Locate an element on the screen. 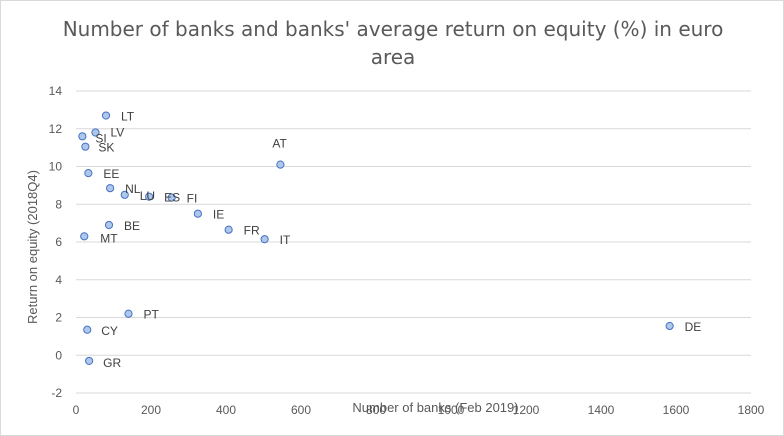 This screenshot has width=784, height=436. x-tick-label: 600 is located at coordinates (301, 410).